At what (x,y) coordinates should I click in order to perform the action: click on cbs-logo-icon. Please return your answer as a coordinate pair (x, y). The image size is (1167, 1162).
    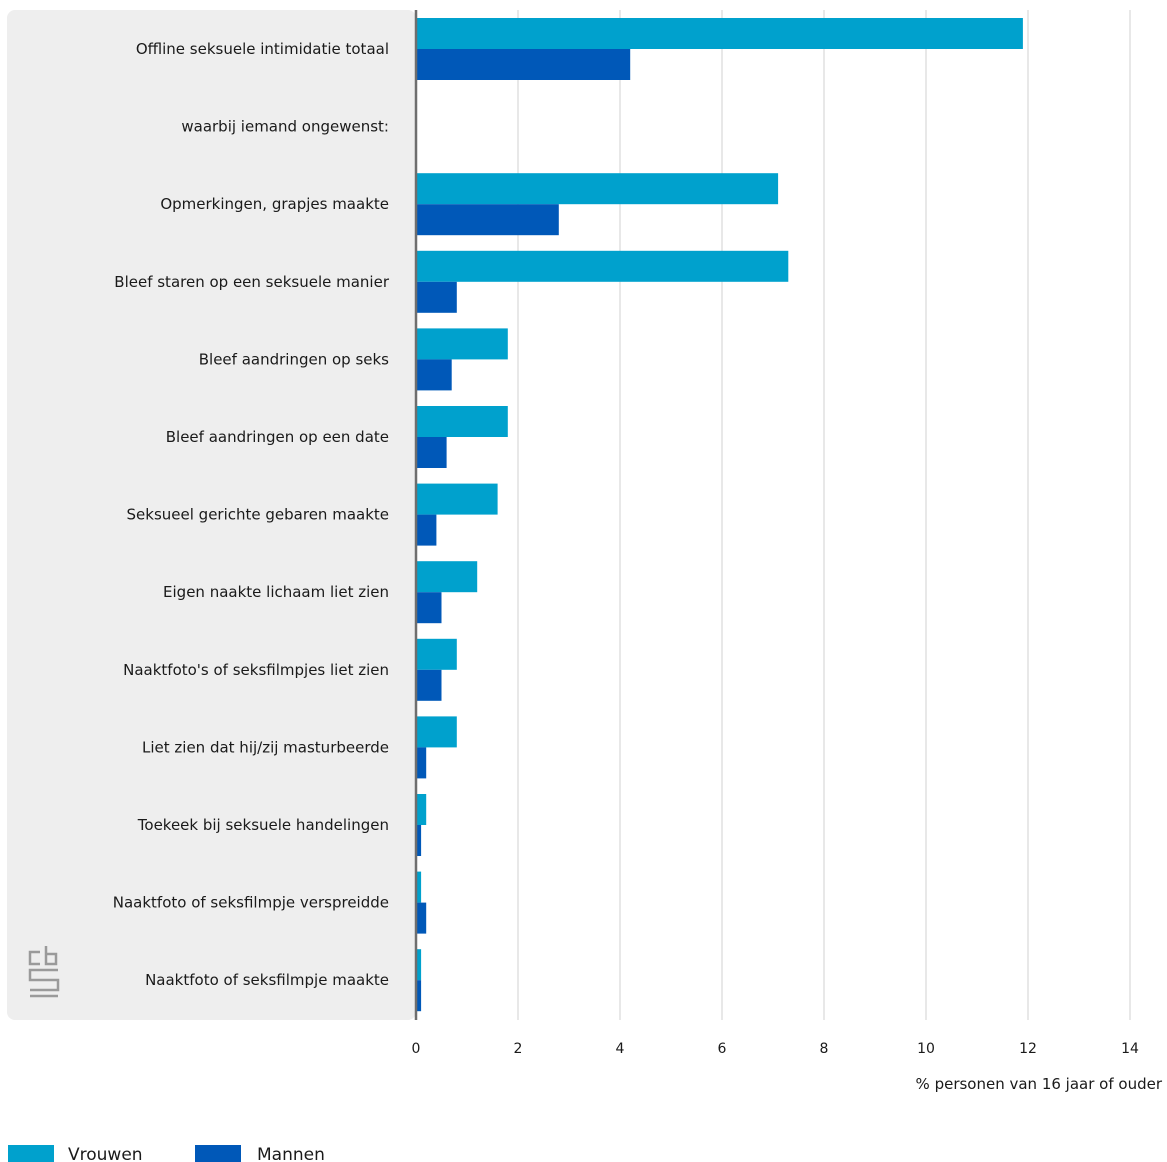
    Looking at the image, I should click on (44, 972).